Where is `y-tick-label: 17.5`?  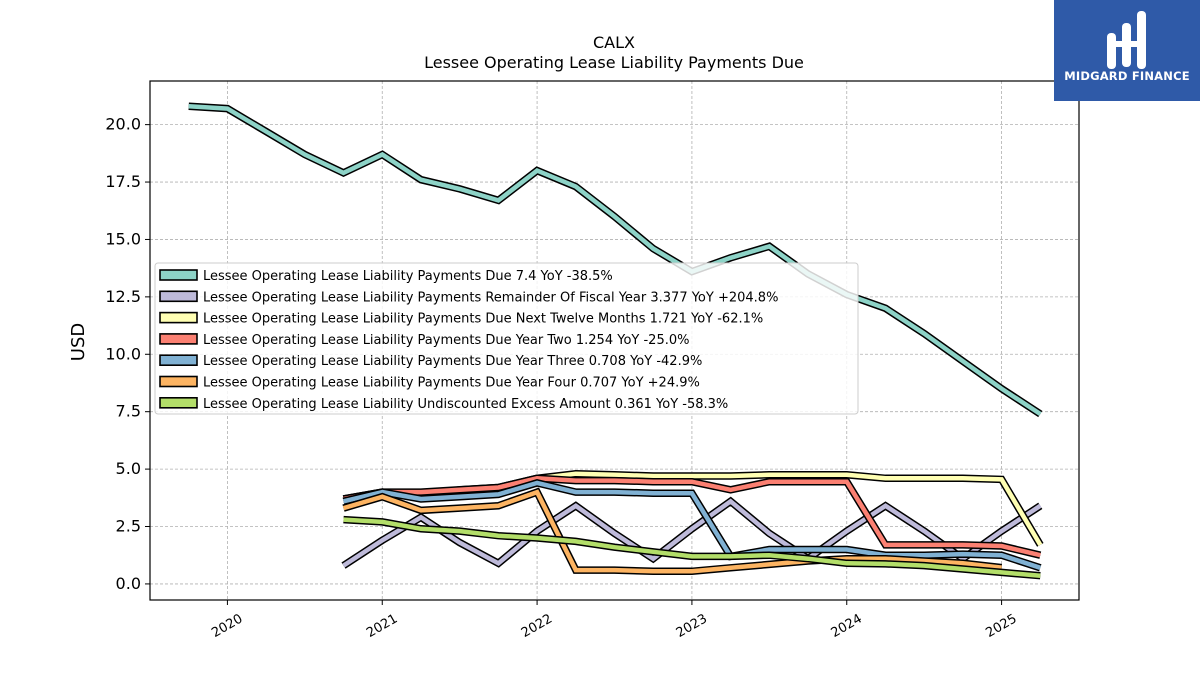
y-tick-label: 17.5 is located at coordinates (123, 181).